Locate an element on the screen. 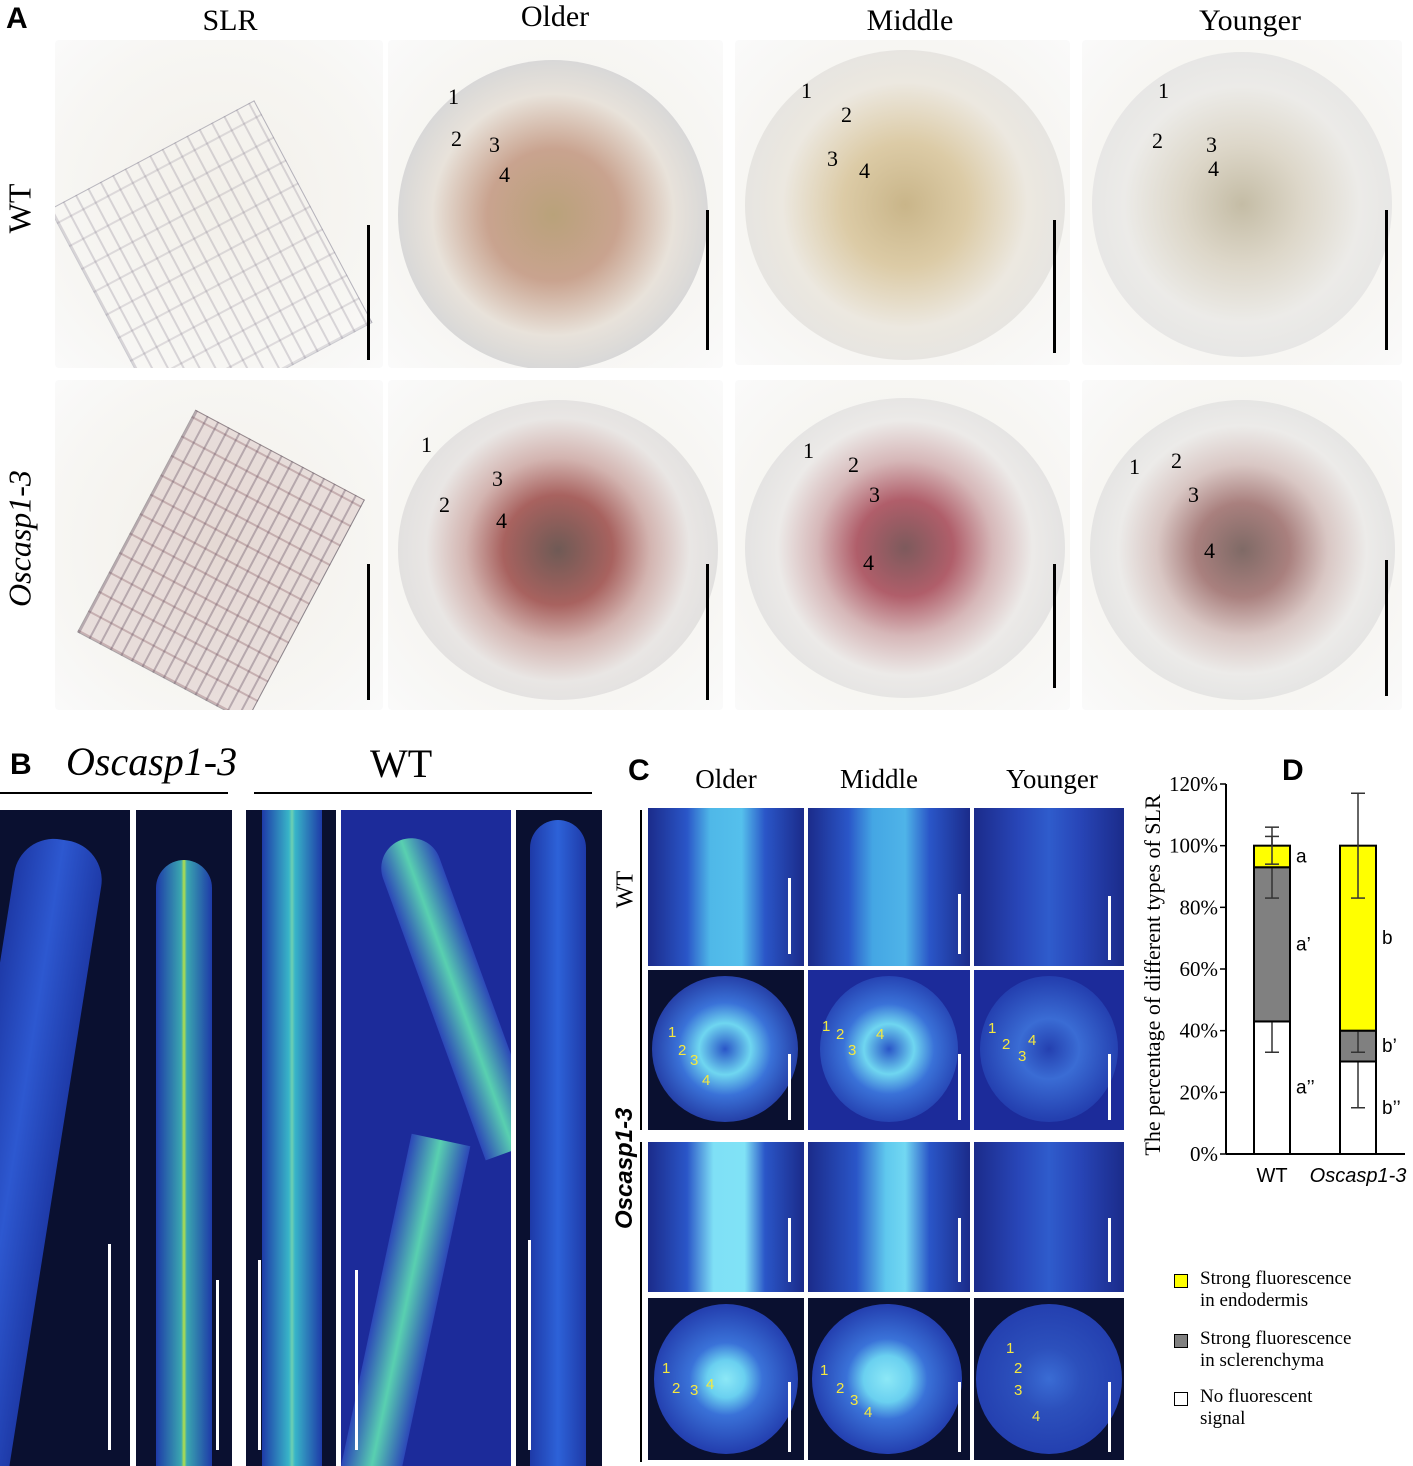 This screenshot has width=1413, height=1466. significance-letter: a is located at coordinates (1301, 856).